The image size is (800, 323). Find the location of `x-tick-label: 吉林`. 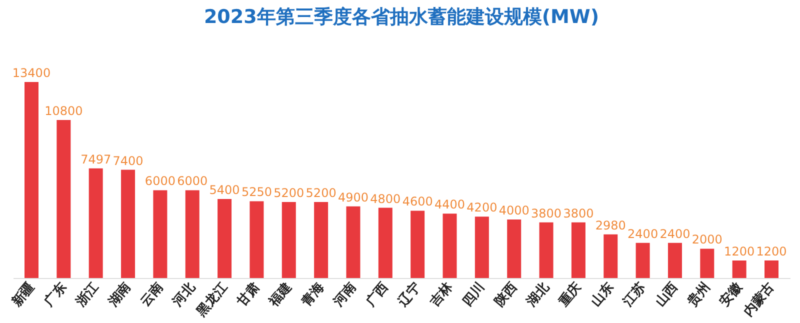

x-tick-label: 吉林 is located at coordinates (442, 294).